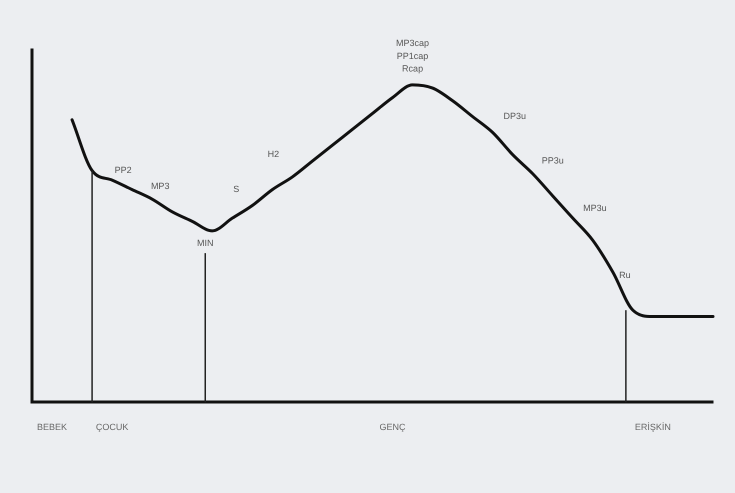  I want to click on text: MP3cap, so click(413, 43).